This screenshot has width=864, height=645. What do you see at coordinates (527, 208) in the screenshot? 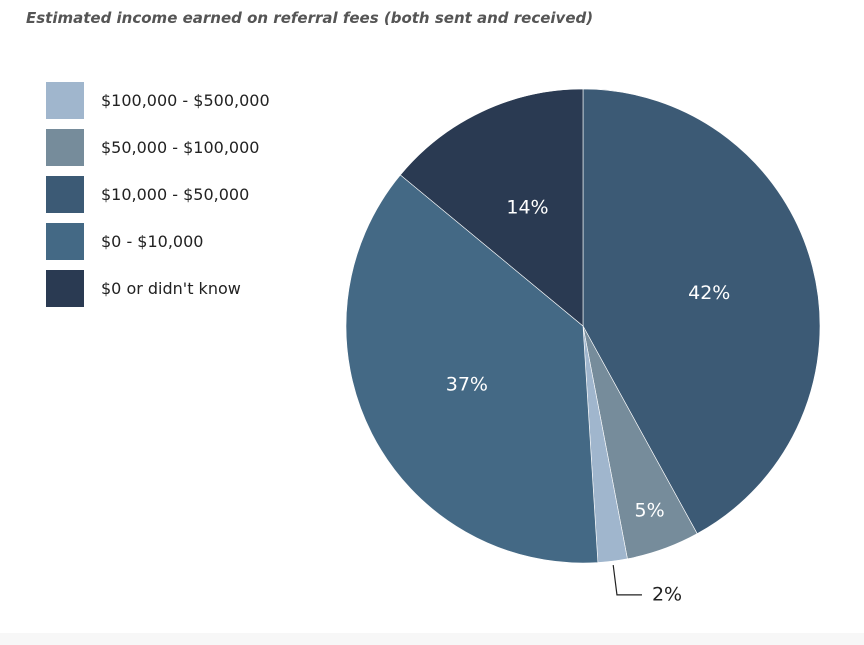
I see `data-label: 14%` at bounding box center [527, 208].